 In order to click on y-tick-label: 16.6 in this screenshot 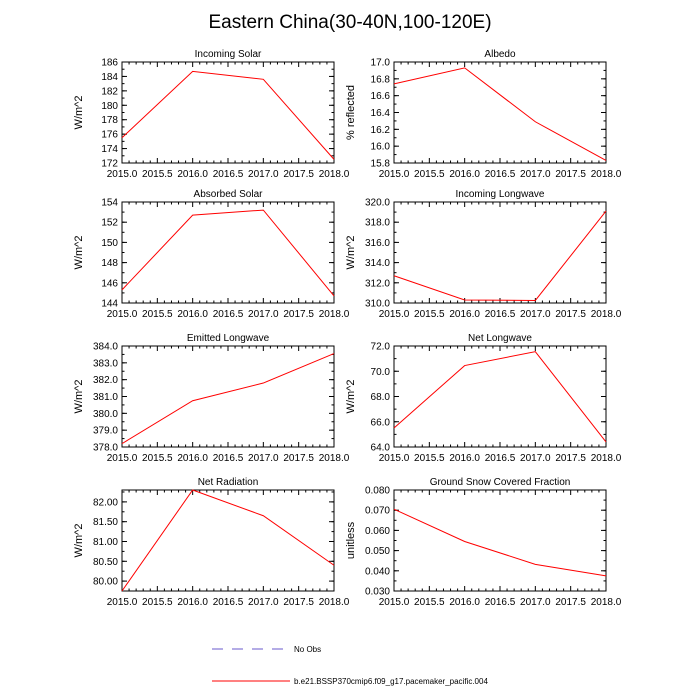, I will do `click(381, 96)`.